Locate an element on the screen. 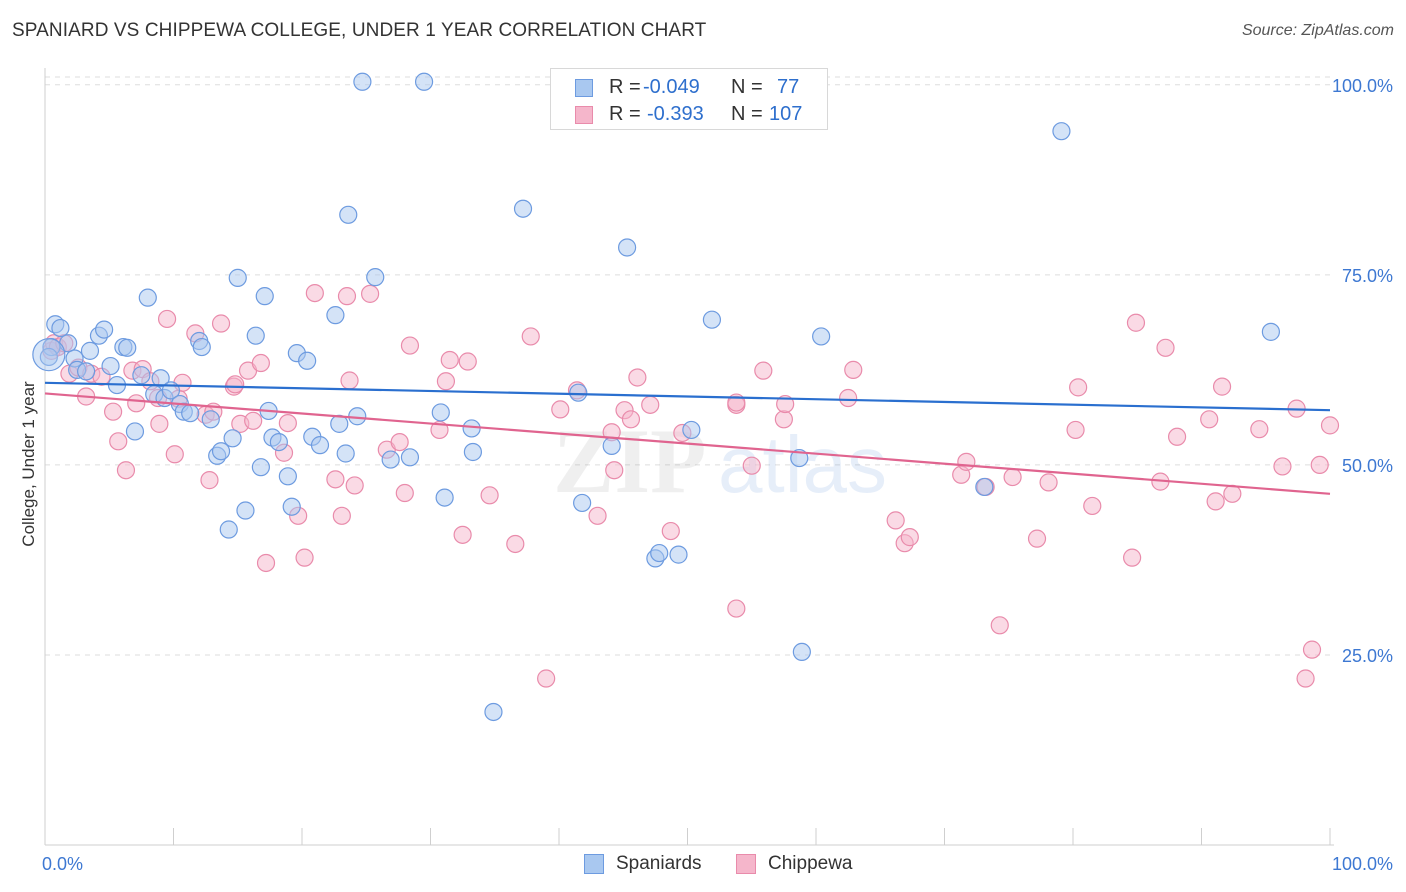 The image size is (1406, 892). watermark: ZIP atlas is located at coordinates (720, 461).